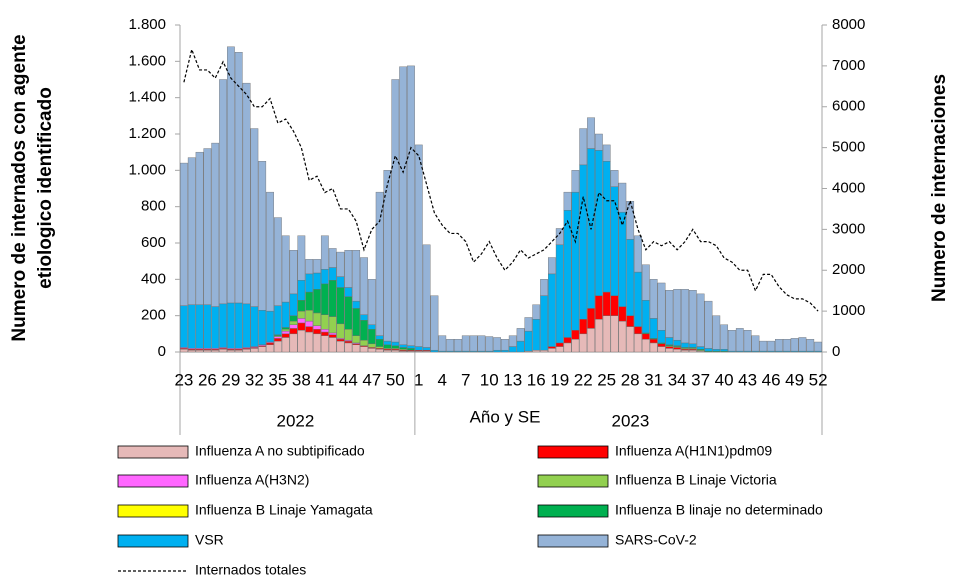 The image size is (954, 578). I want to click on y2-tick-label: 6000, so click(848, 106).